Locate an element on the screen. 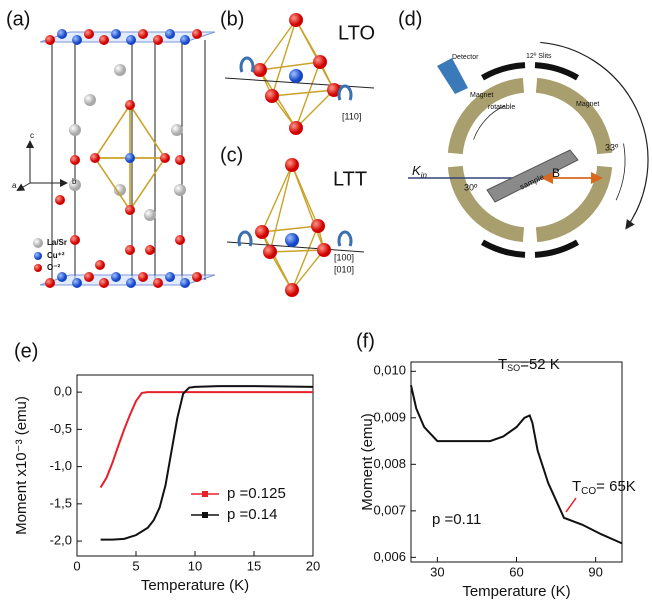 The image size is (652, 605). label: Magnet is located at coordinates (481, 95).